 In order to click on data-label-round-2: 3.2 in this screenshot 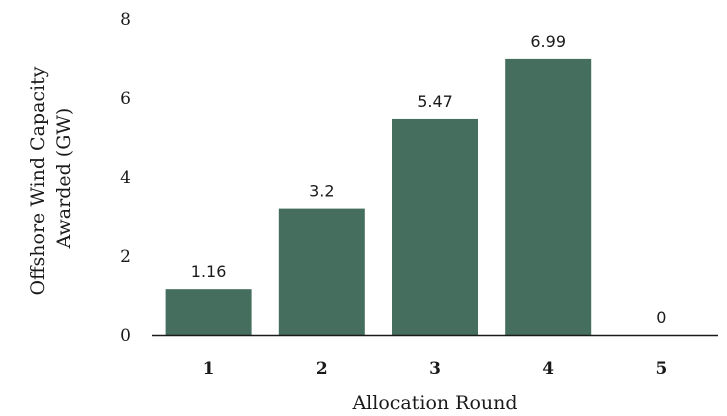, I will do `click(321, 191)`.